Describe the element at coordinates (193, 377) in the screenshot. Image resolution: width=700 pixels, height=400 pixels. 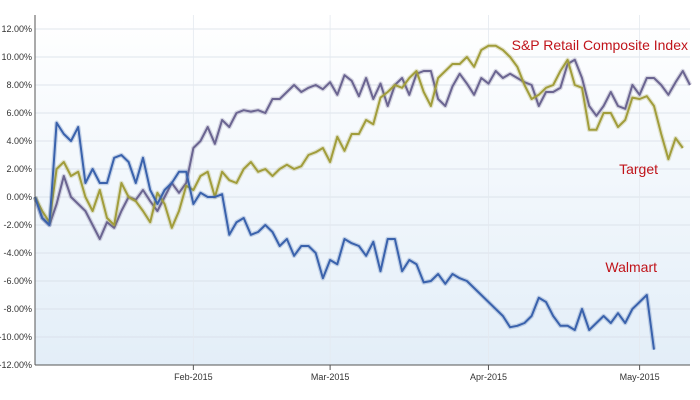
I see `x-tick-label: Feb-2015` at that location.